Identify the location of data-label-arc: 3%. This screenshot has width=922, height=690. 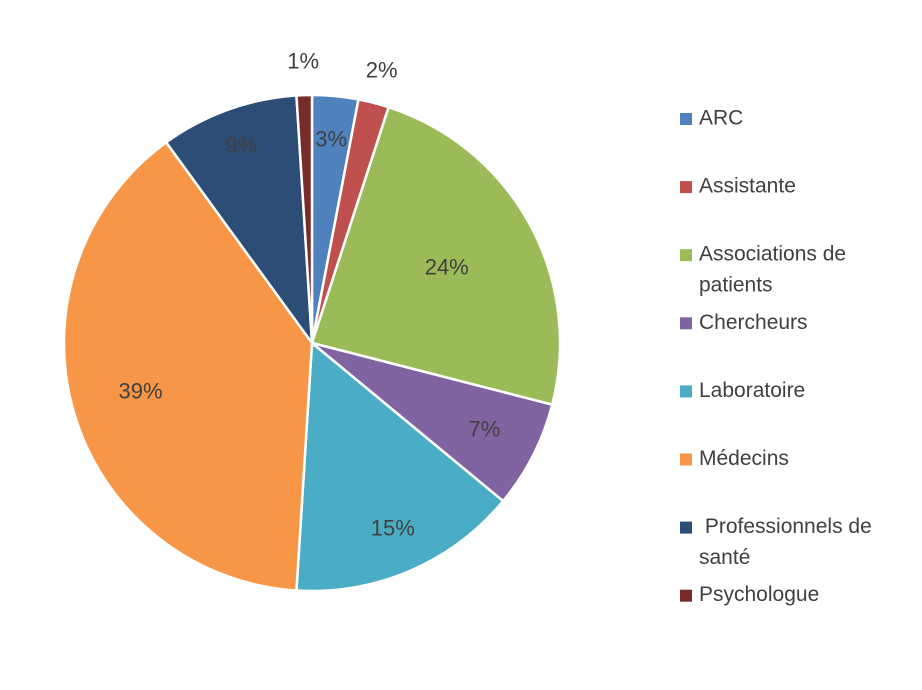
(331, 138).